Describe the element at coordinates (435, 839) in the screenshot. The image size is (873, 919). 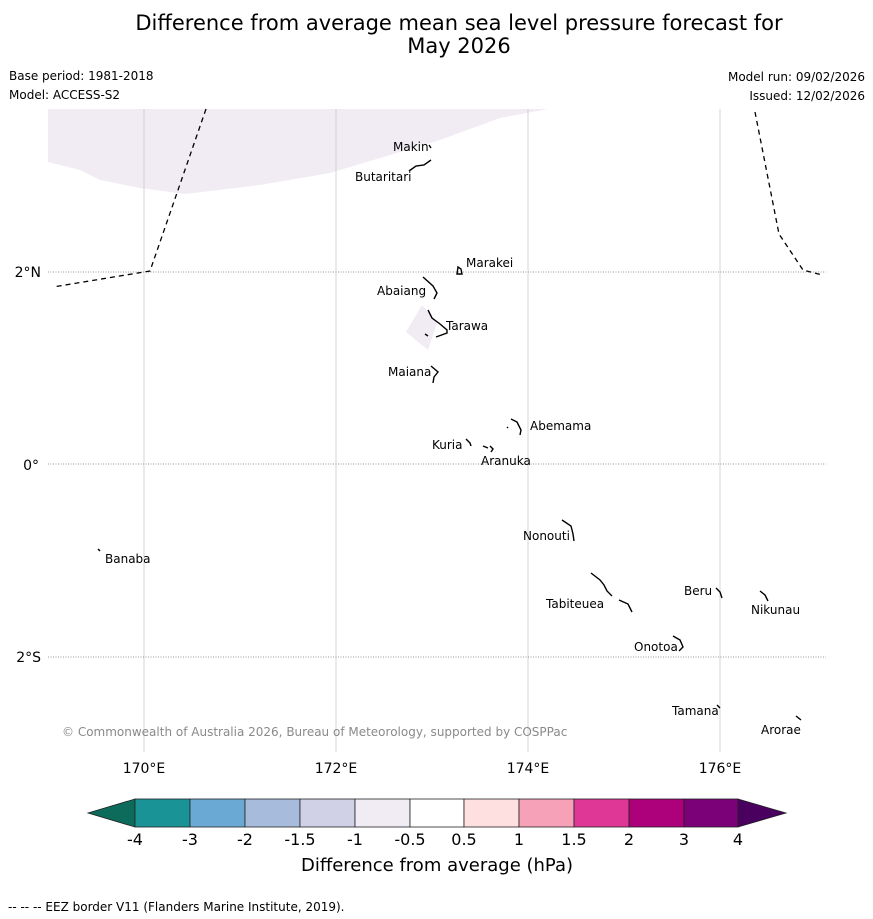
I see `colorbar-tick-labels: -4 -3 -2 -1.5 -1 -0.5 0.5 1 1.5 2 3 4` at that location.